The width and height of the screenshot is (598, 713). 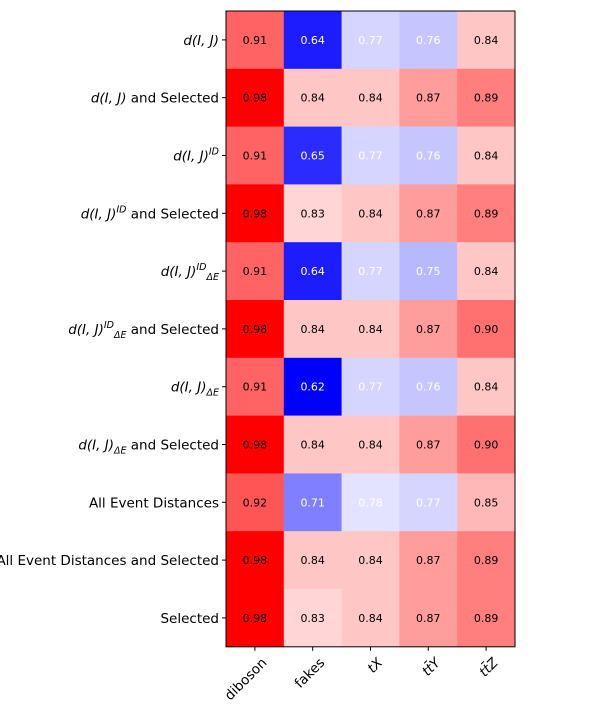 I want to click on column-labels: diboson fakes tX tt̄Y tt̄Z, so click(x=362, y=675).